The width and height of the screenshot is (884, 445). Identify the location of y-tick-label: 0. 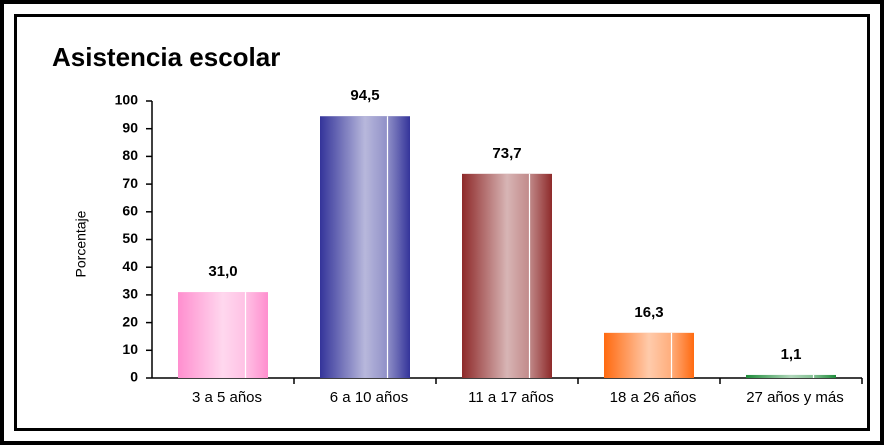
(134, 377).